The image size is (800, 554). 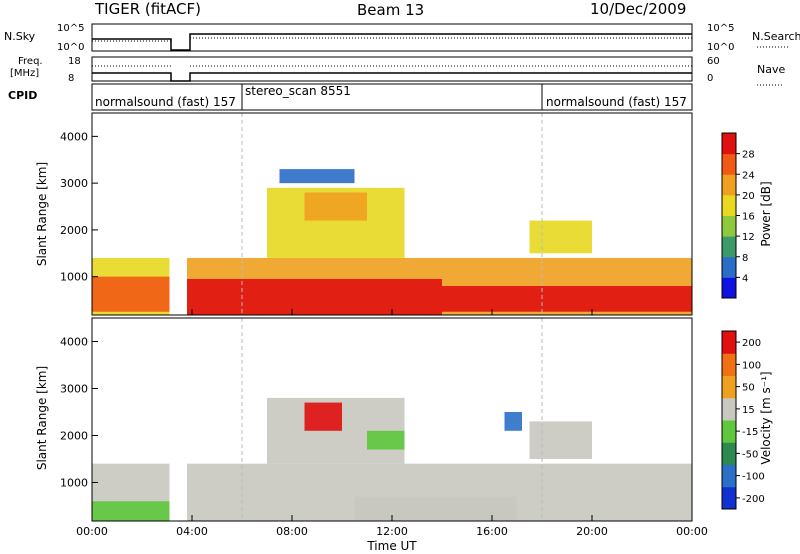 I want to click on freq-panel: Freq. [MHz] 18 8 60 0 Nave, so click(x=397, y=71).